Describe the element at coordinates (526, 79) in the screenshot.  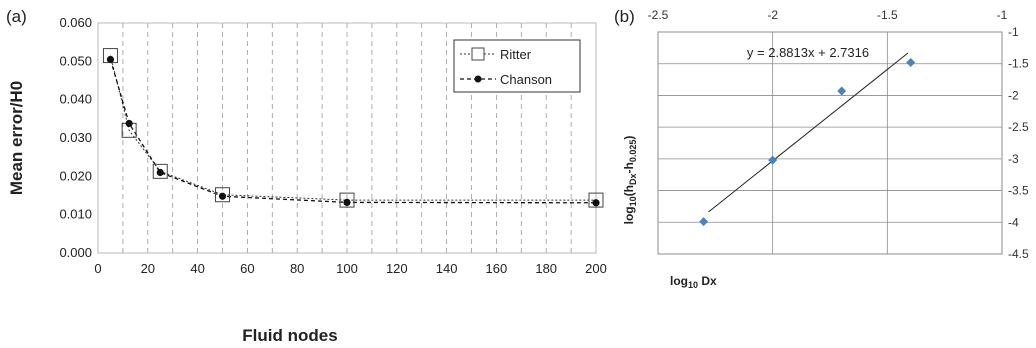
I see `legend-chanson-label: Chanson` at that location.